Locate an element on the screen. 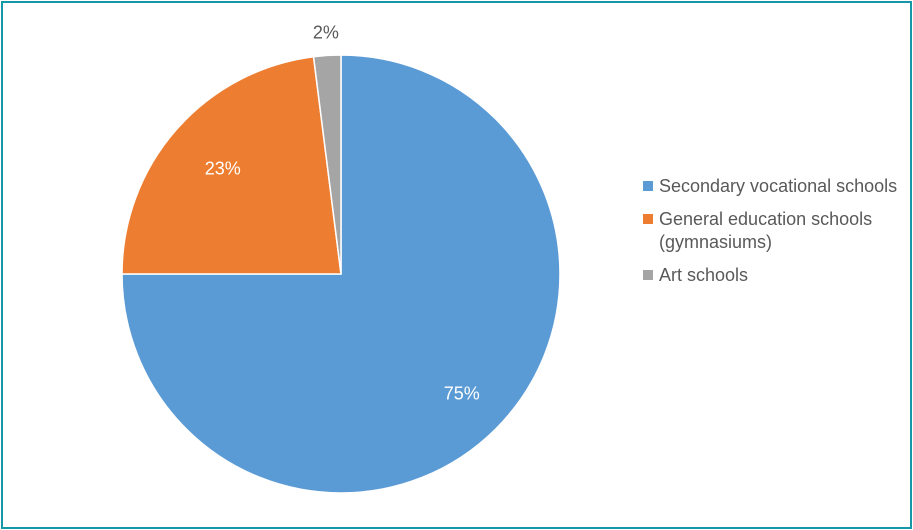 This screenshot has width=913, height=530. data-label-secondary-vocational: 75% is located at coordinates (462, 394).